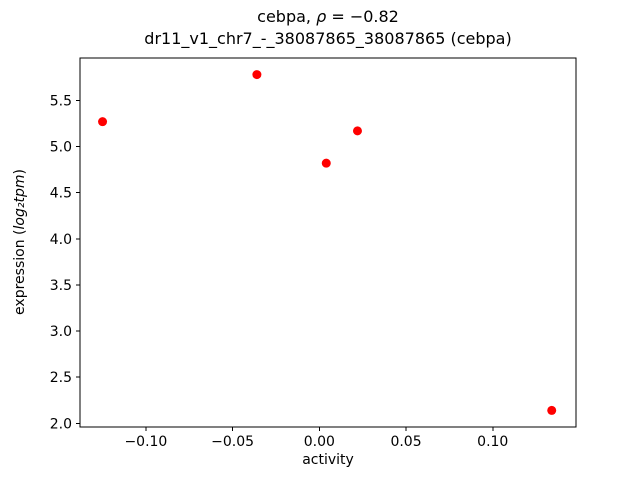 The image size is (640, 480). I want to click on y-axis-label-prefix: expression (, so click(20, 272).